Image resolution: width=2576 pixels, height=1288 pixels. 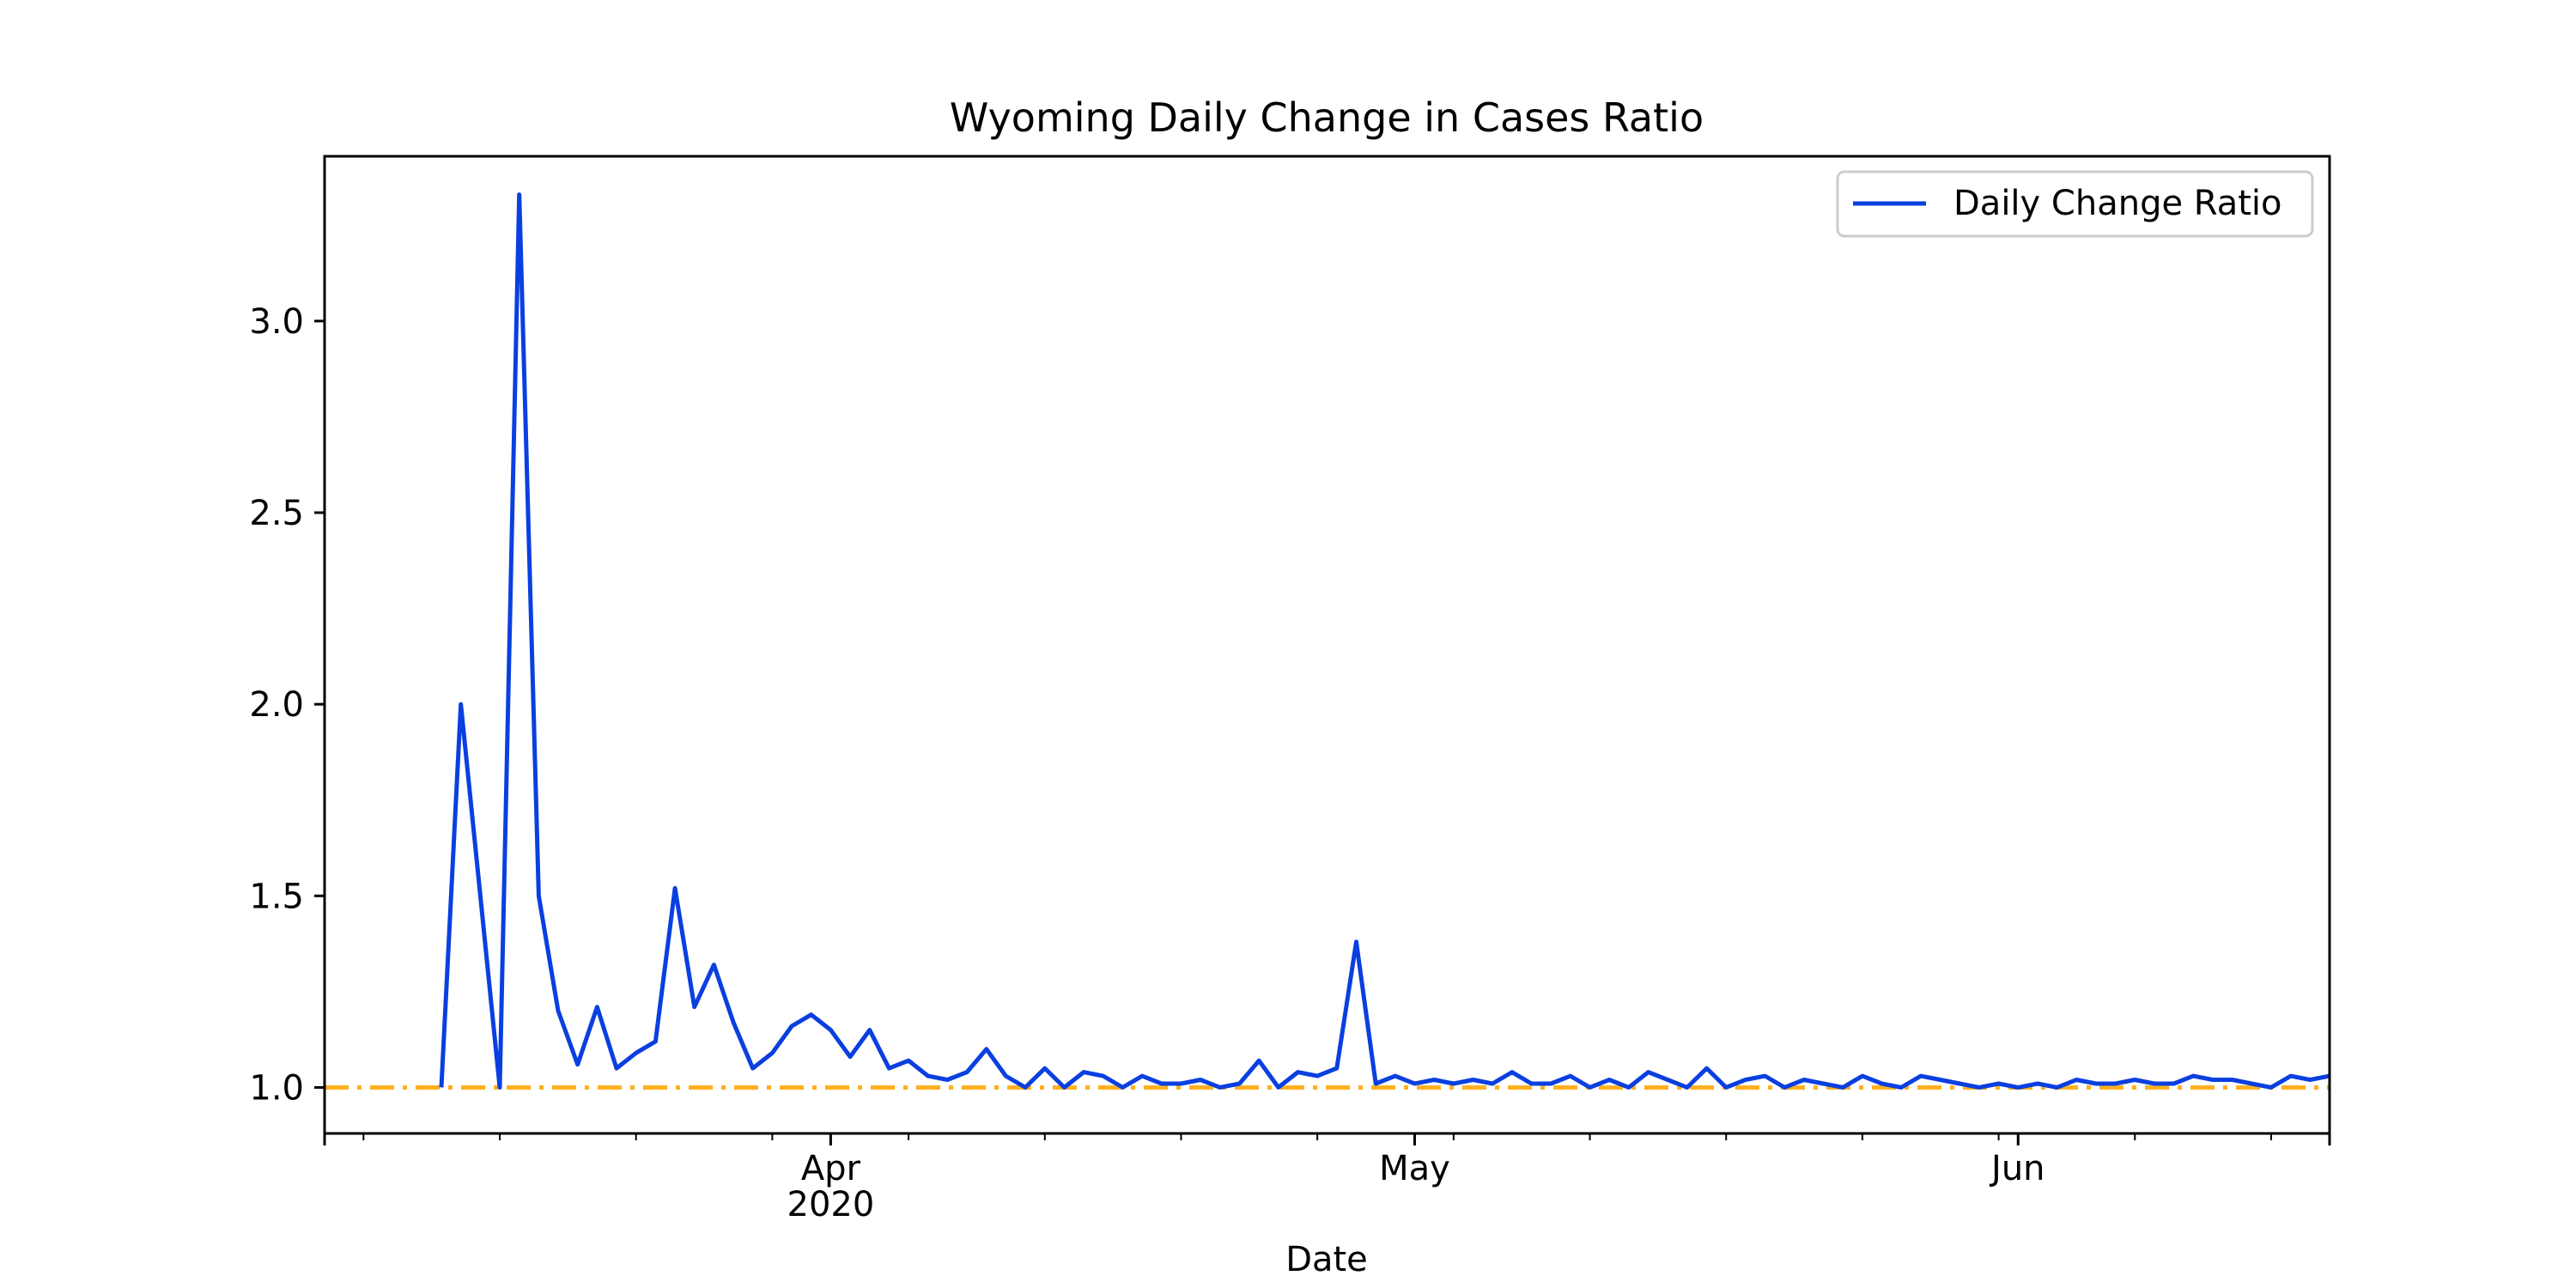 What do you see at coordinates (276, 1088) in the screenshot?
I see `y-tick-label: 1.0` at bounding box center [276, 1088].